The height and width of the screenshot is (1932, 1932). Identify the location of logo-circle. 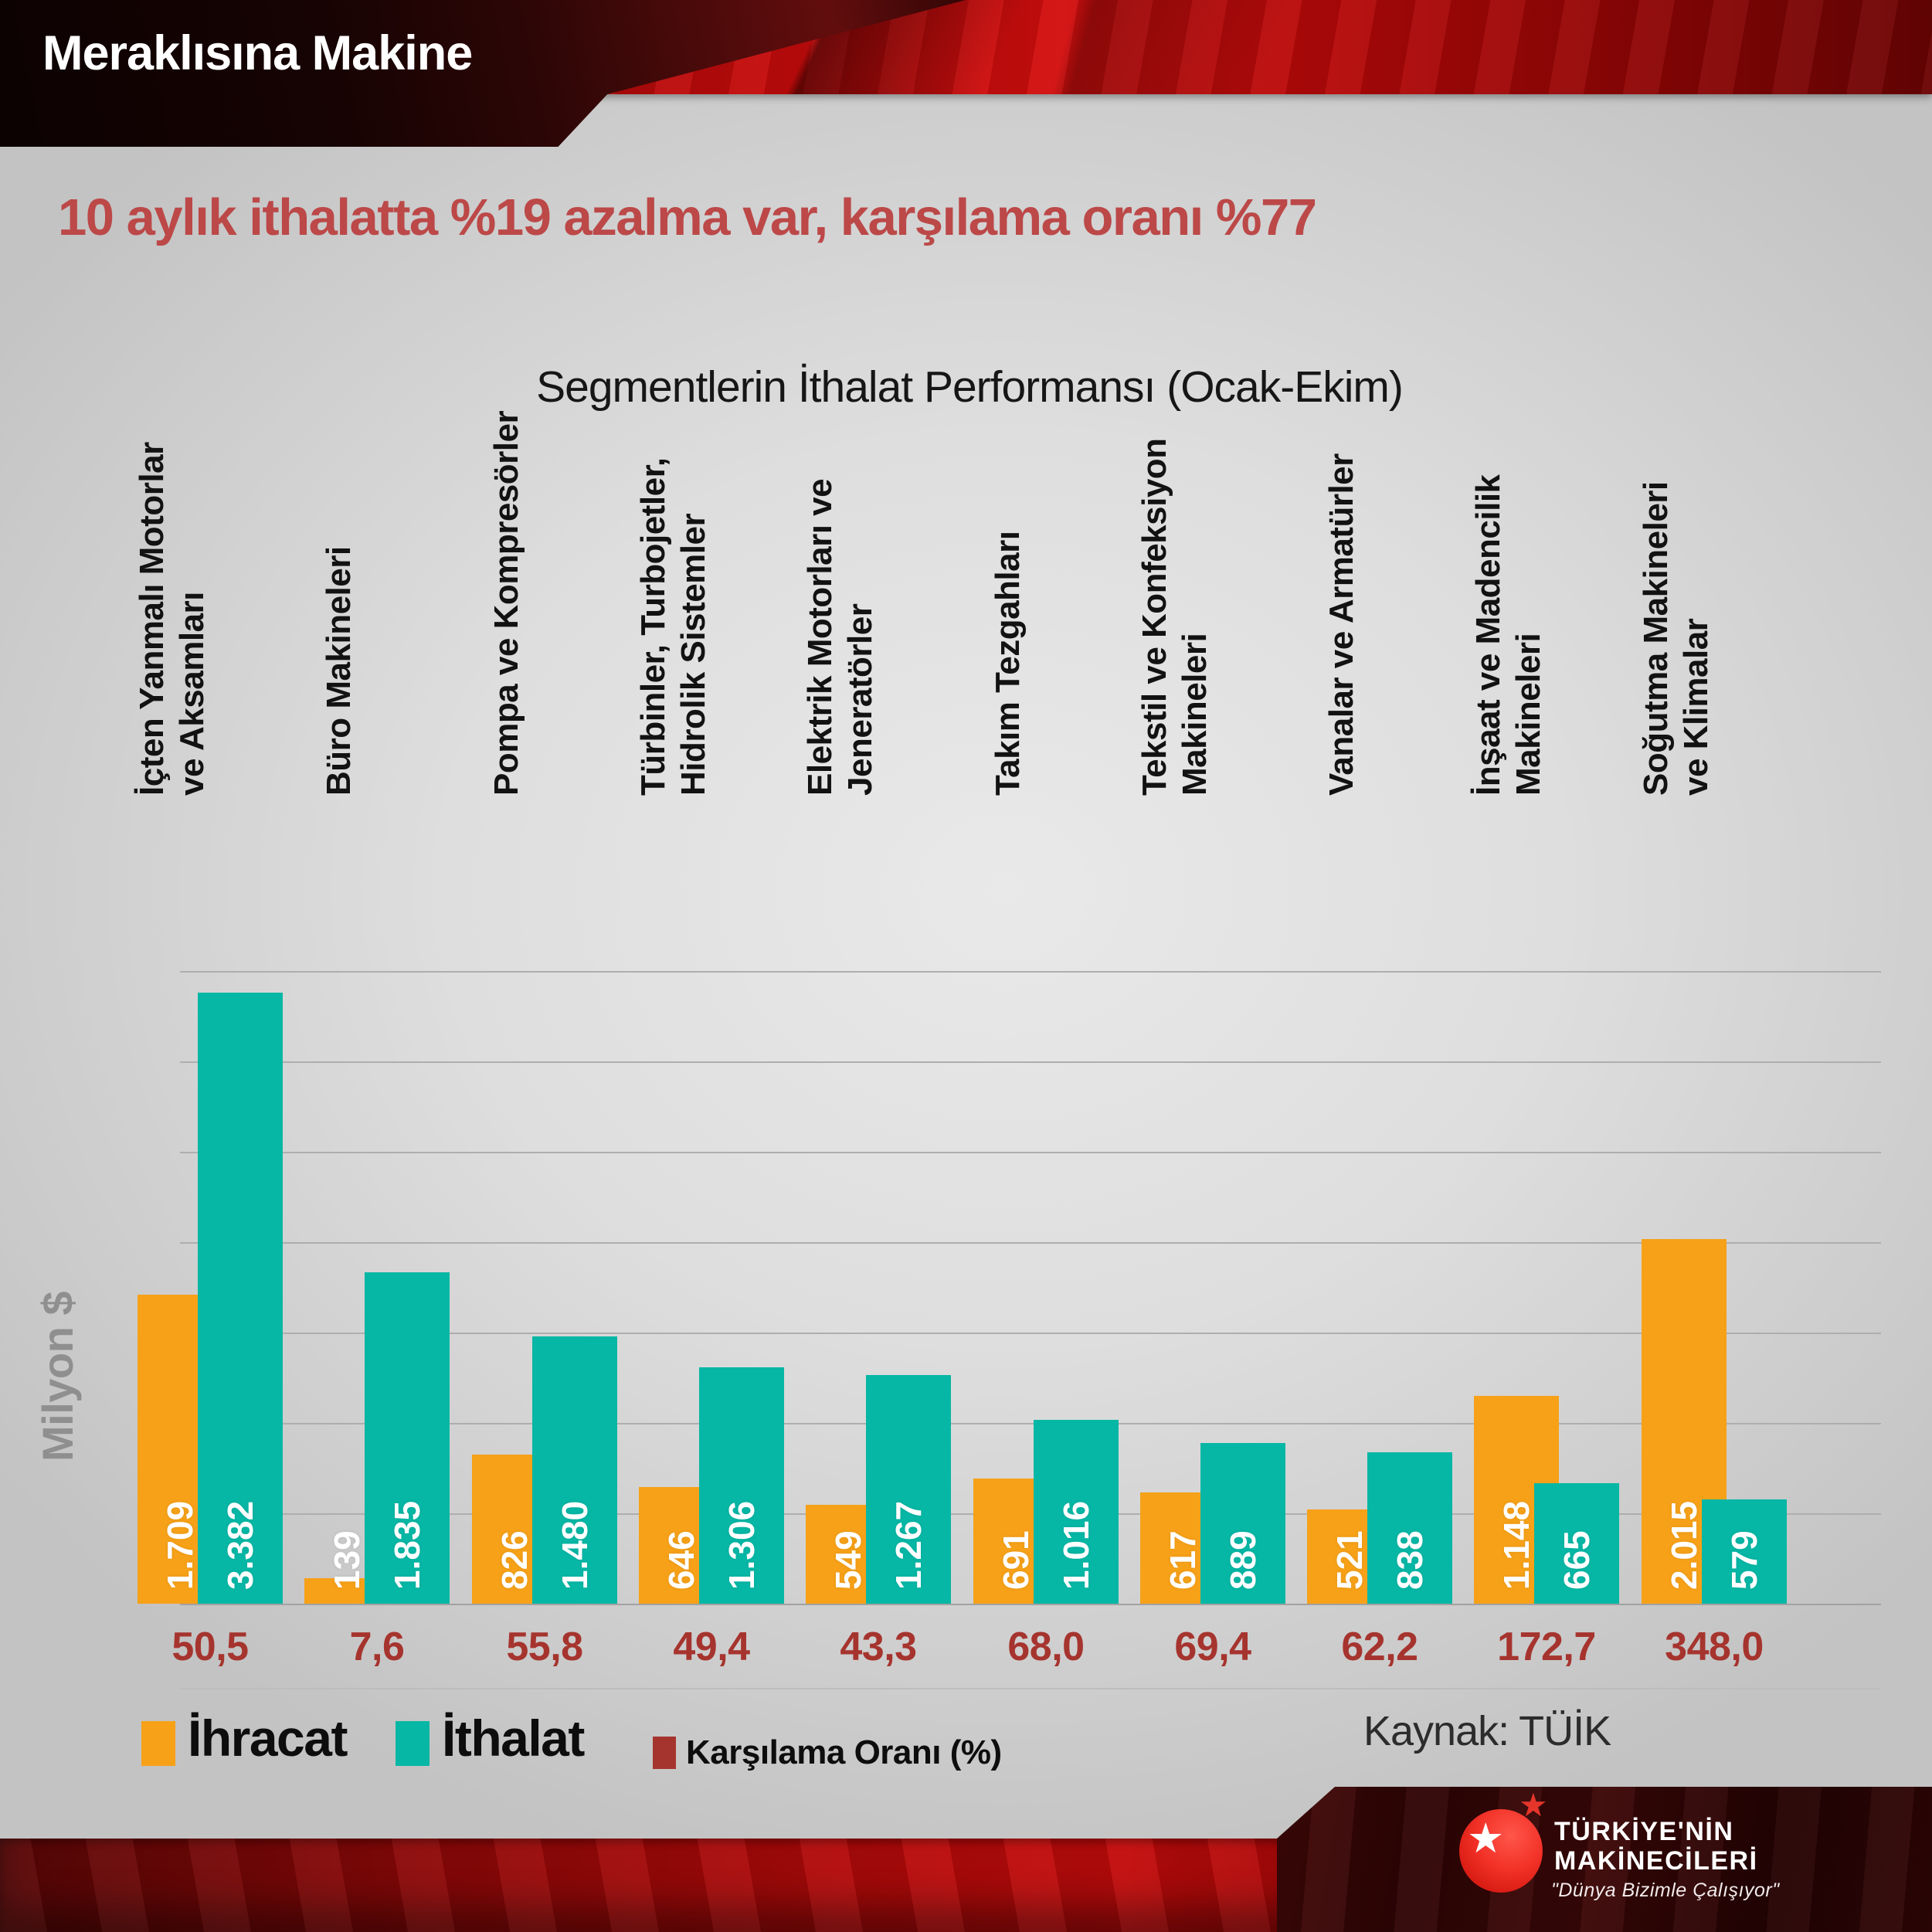
(1501, 1851).